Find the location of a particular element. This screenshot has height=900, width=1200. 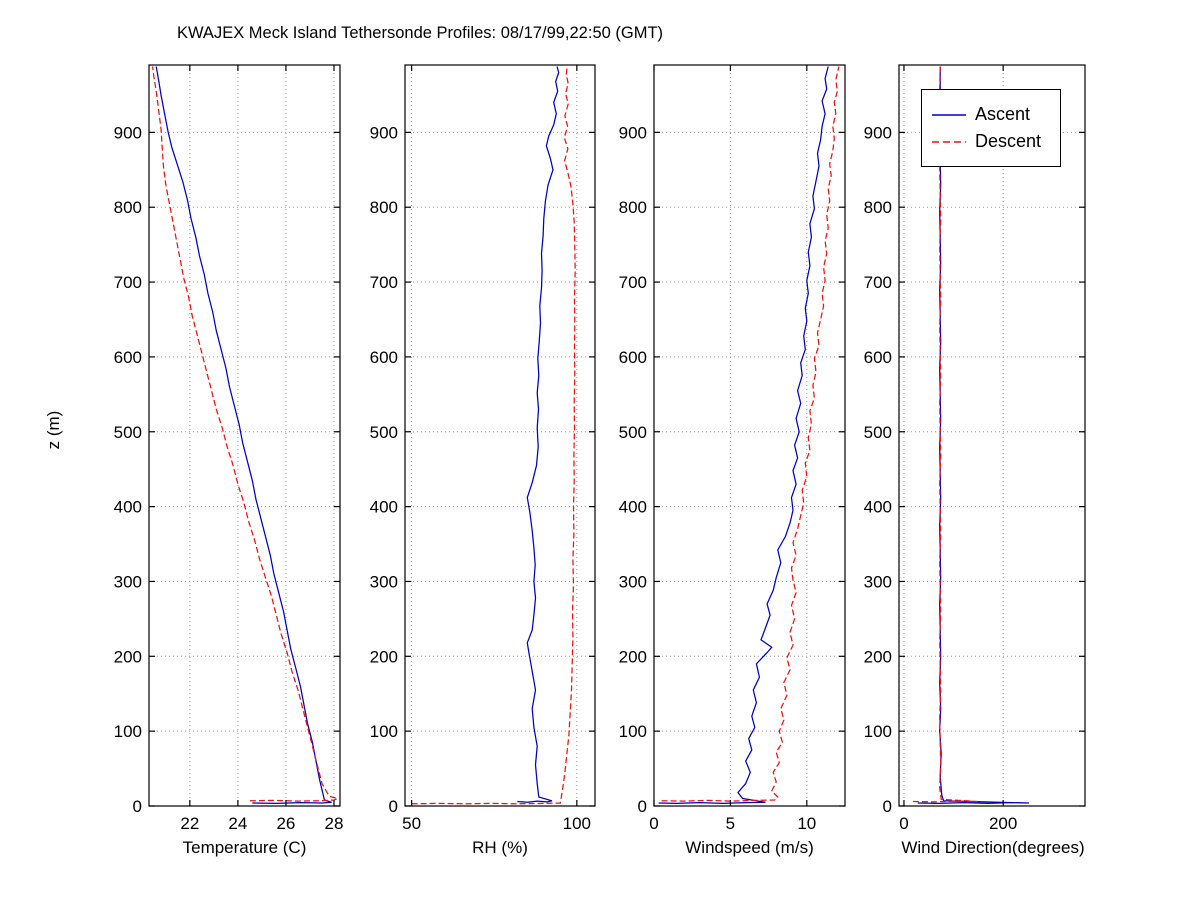

x-axis-label-windspeed: Windspeed (m/s) is located at coordinates (749, 847).